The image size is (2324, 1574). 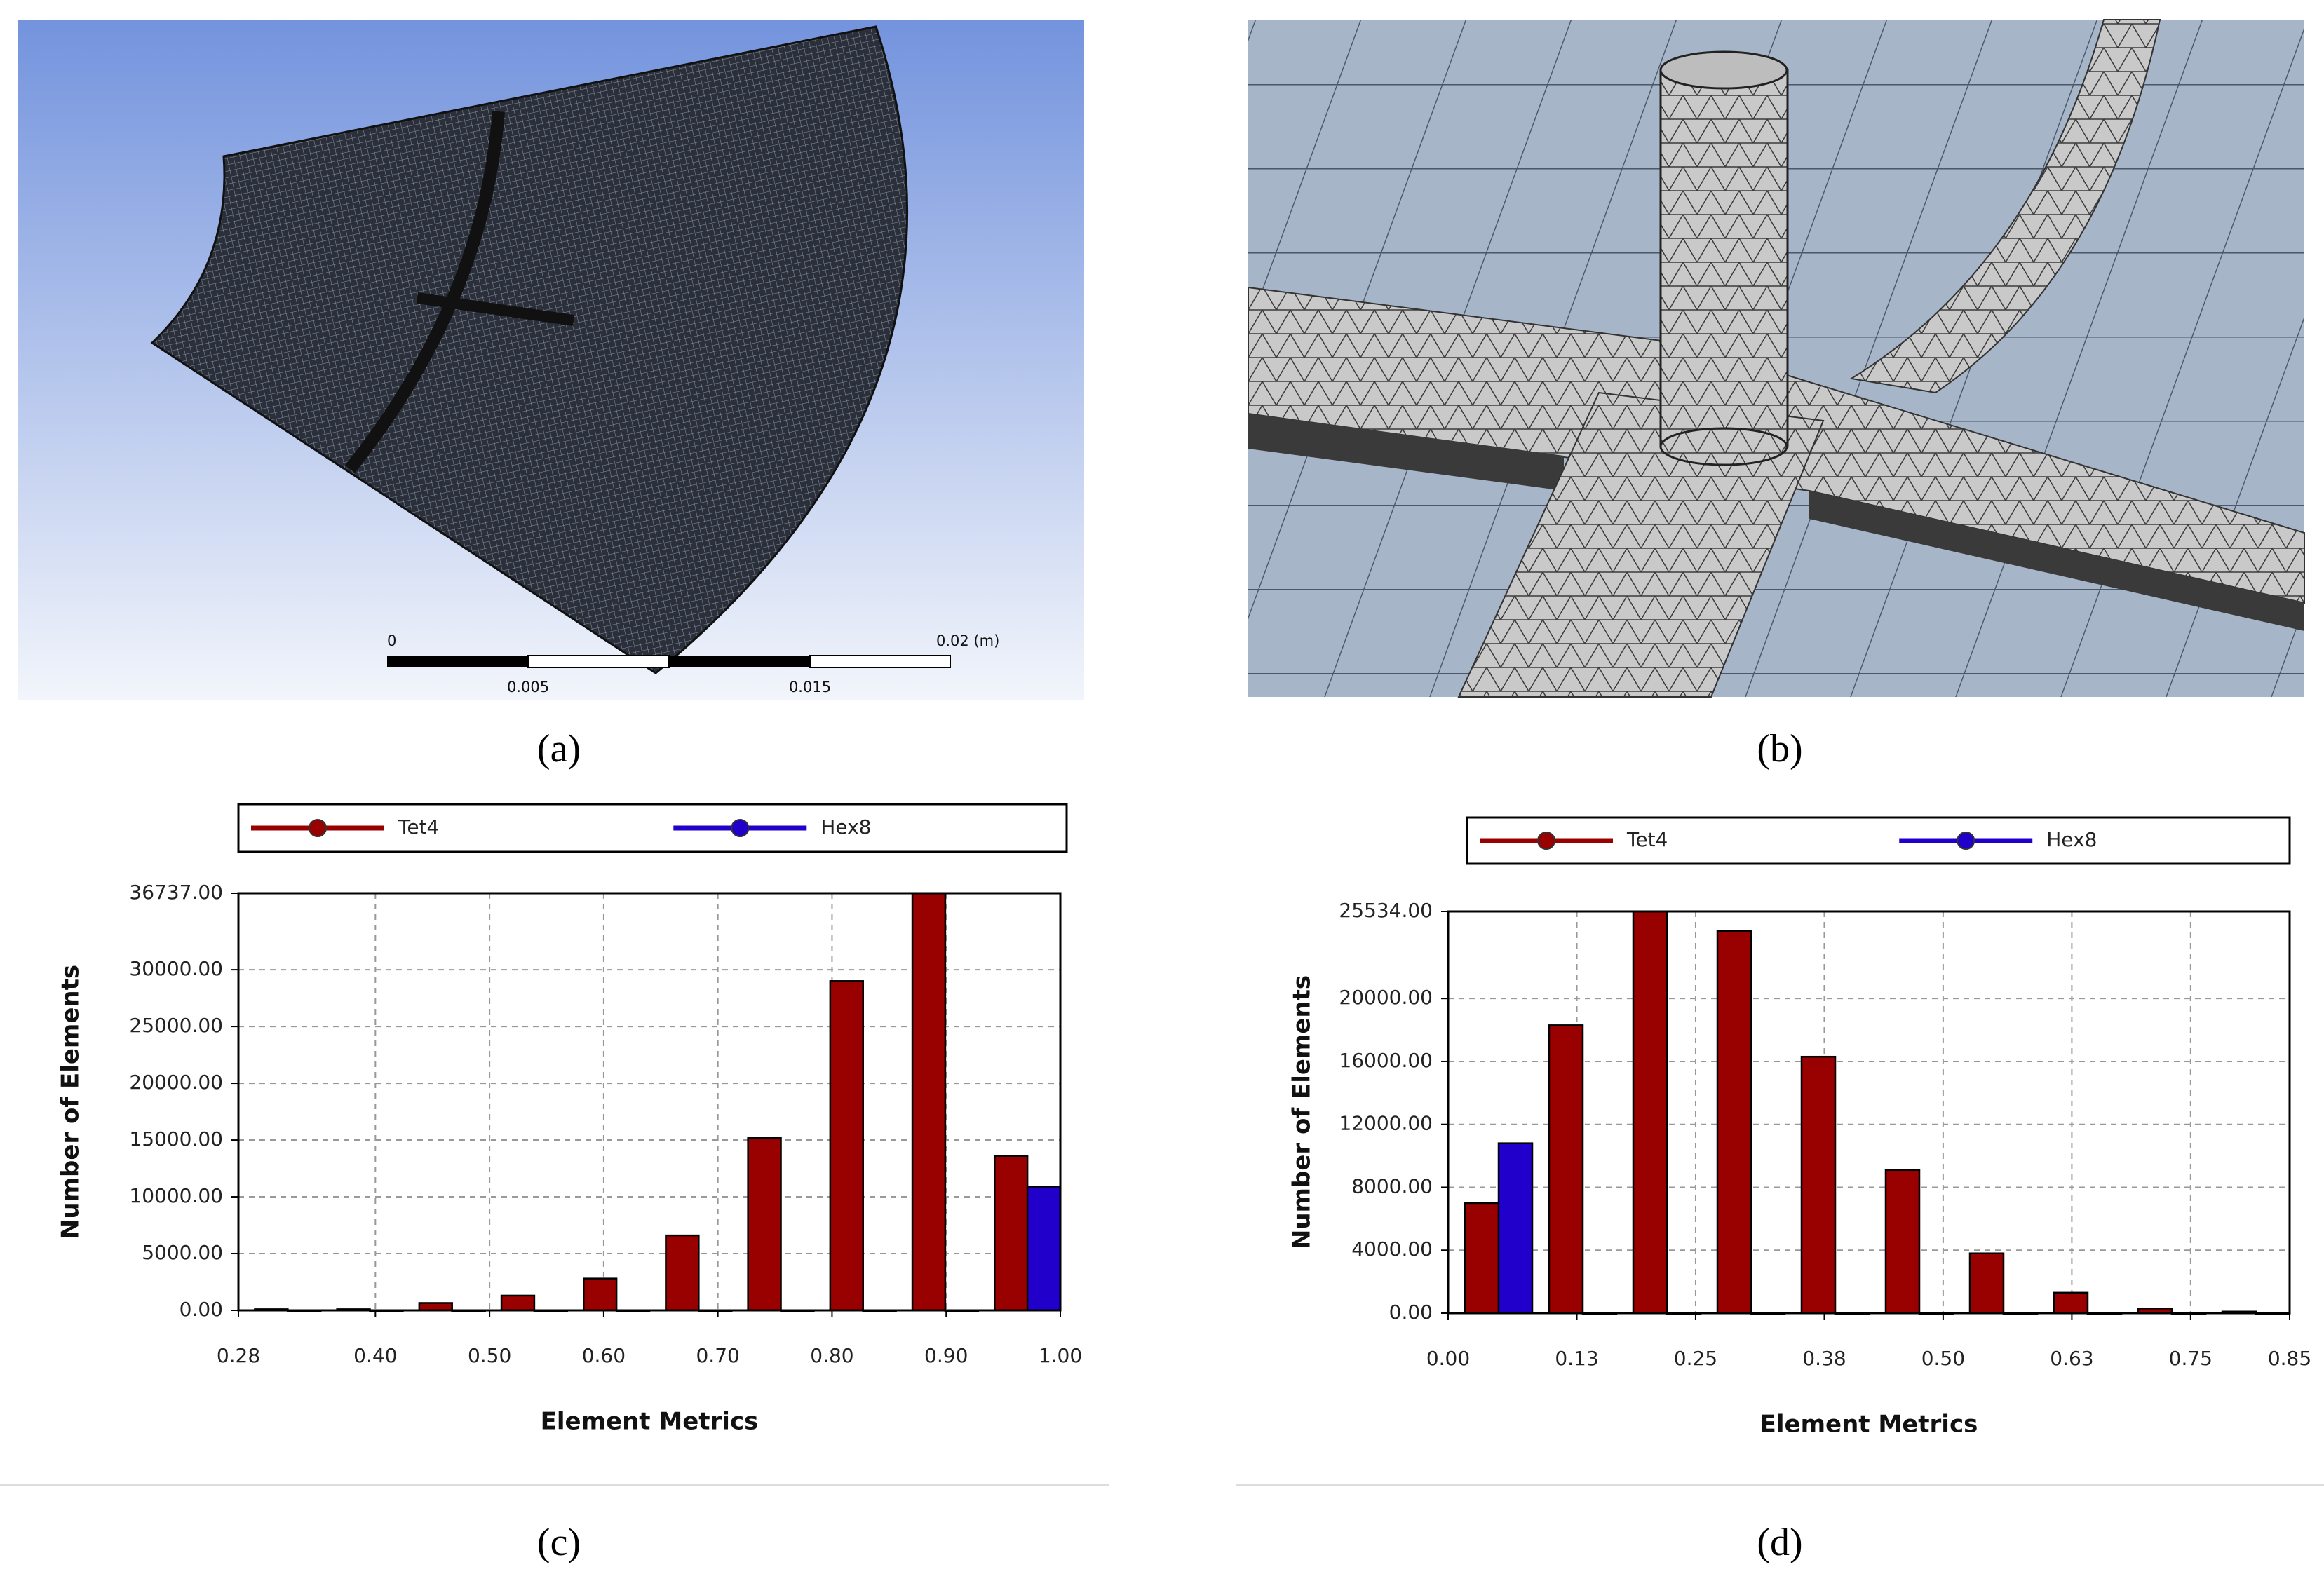 What do you see at coordinates (182, 1253) in the screenshot?
I see `y-tick-label: 5000.00` at bounding box center [182, 1253].